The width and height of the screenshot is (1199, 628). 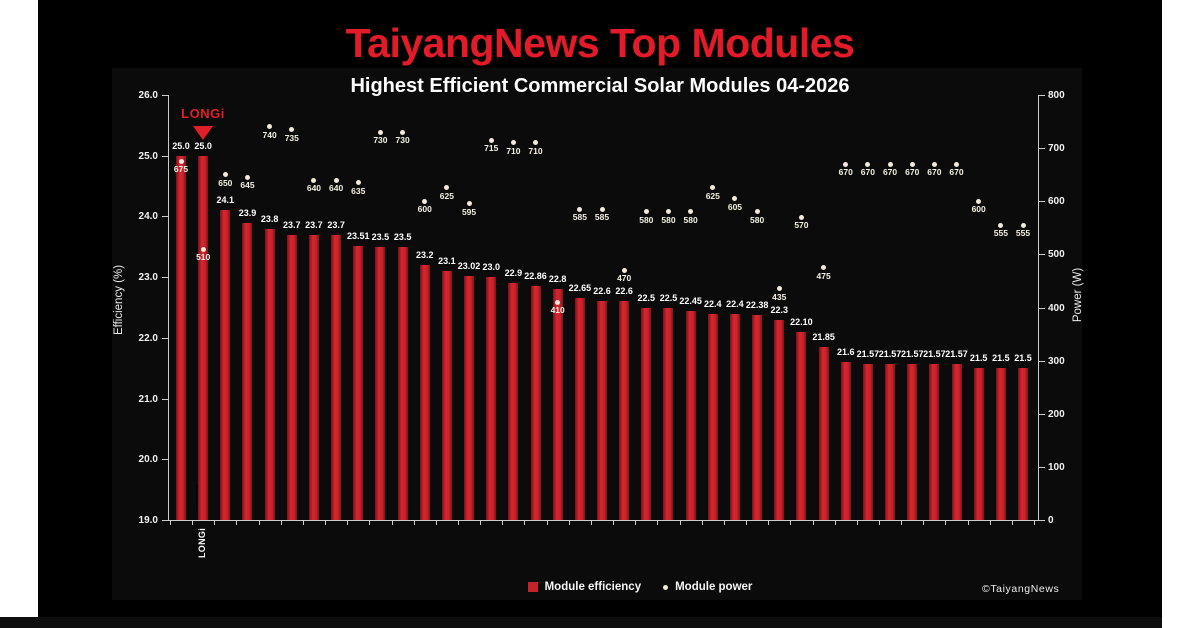 I want to click on efficiency-value-label: 22.38, so click(x=757, y=304).